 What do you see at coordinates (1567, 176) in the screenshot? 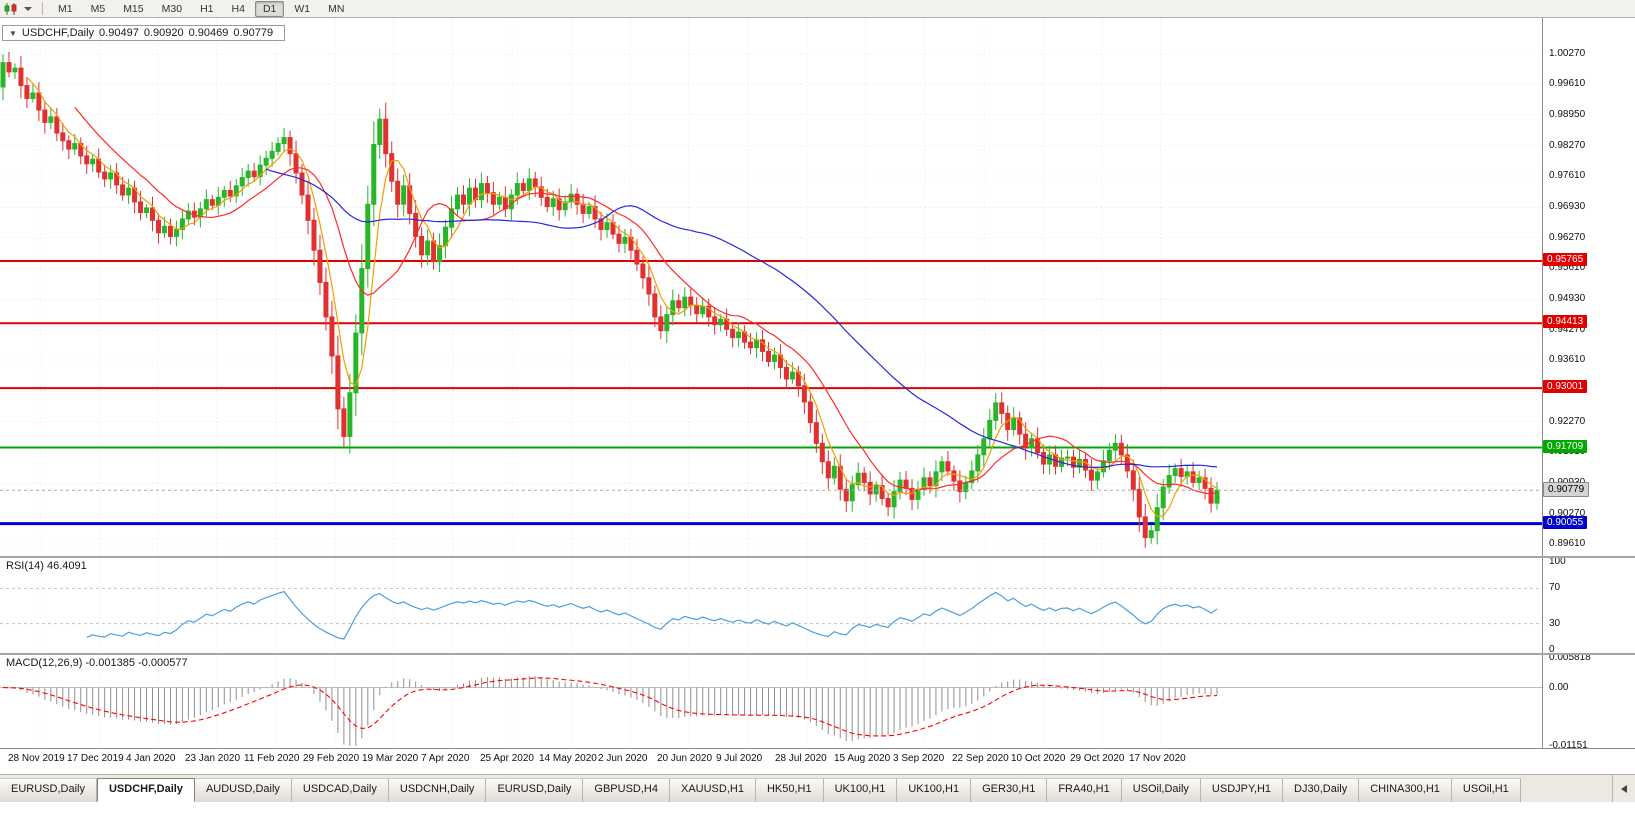
I see `price-axis-label: 0.97610` at bounding box center [1567, 176].